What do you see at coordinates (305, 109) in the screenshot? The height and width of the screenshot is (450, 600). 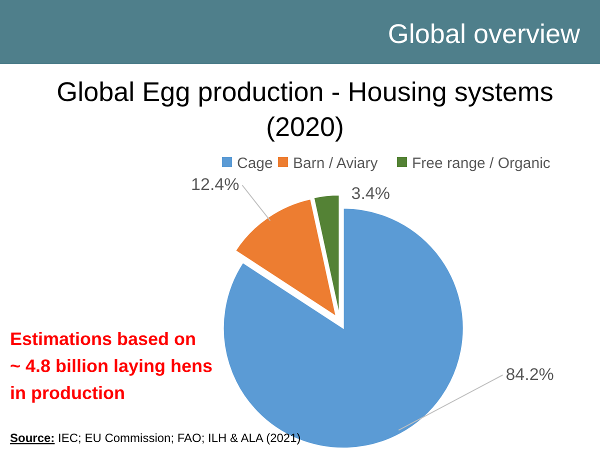 I see `chart-title: Global Egg production - Housing systems (2020)` at bounding box center [305, 109].